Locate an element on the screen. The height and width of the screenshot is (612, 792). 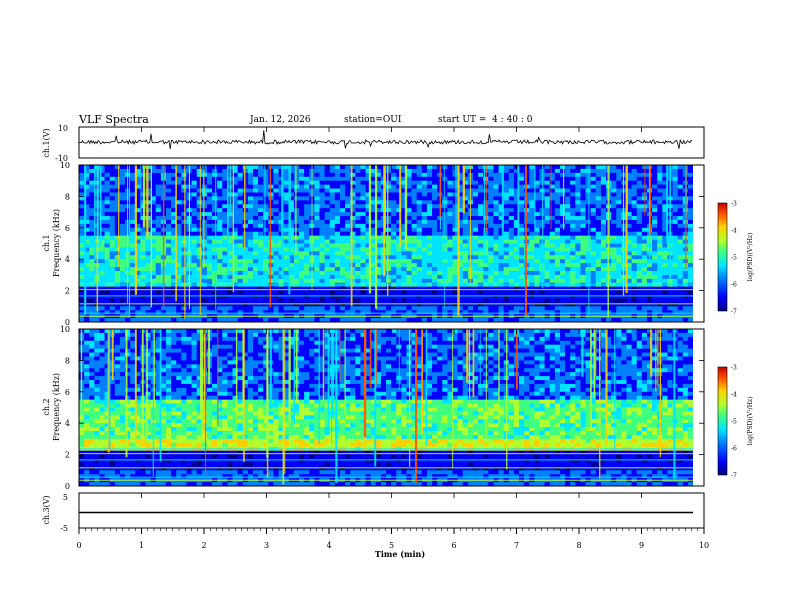
start-time-label: start UT = 4 : 40 : 0 is located at coordinates (485, 120).